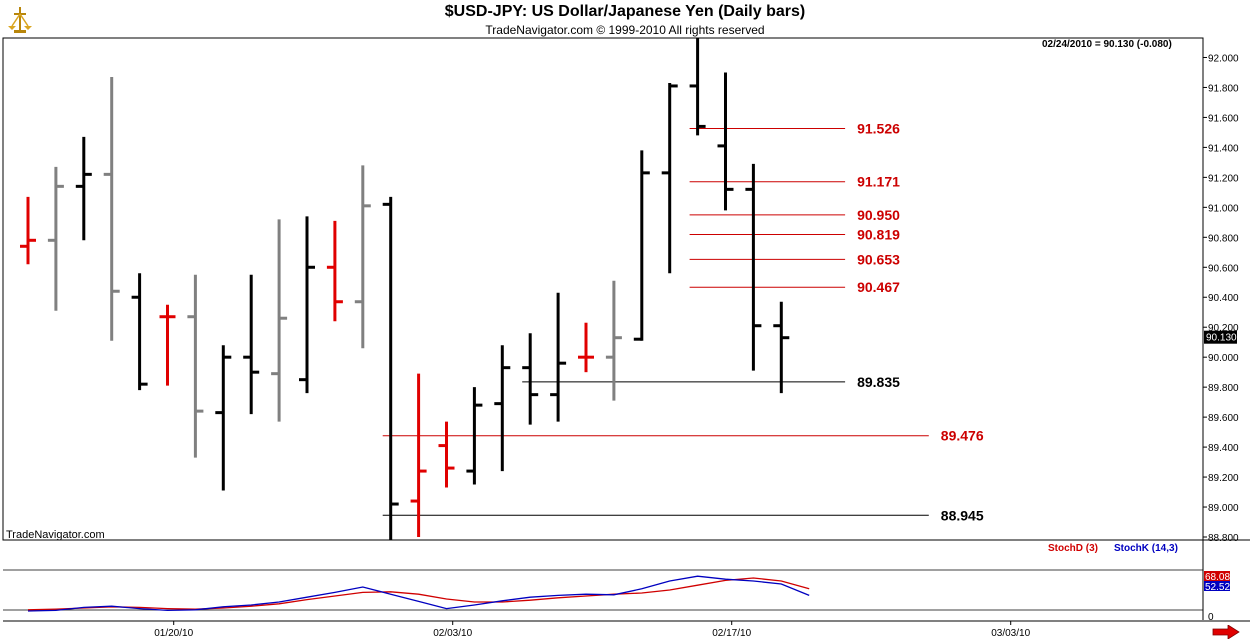 The height and width of the screenshot is (643, 1250). Describe the element at coordinates (1226, 632) in the screenshot. I see `scroll-right-arrow-icon` at that location.